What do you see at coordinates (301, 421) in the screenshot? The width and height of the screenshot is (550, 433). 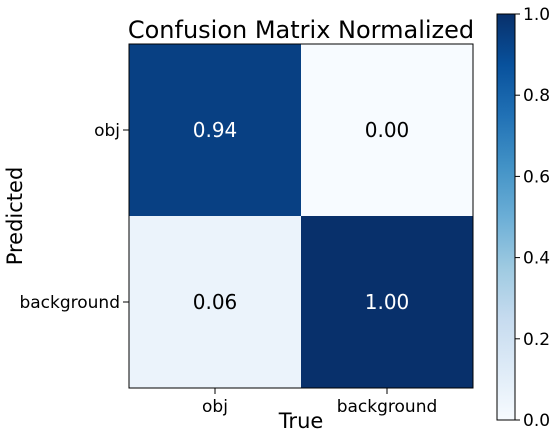 I see `x-axis-label: True` at bounding box center [301, 421].